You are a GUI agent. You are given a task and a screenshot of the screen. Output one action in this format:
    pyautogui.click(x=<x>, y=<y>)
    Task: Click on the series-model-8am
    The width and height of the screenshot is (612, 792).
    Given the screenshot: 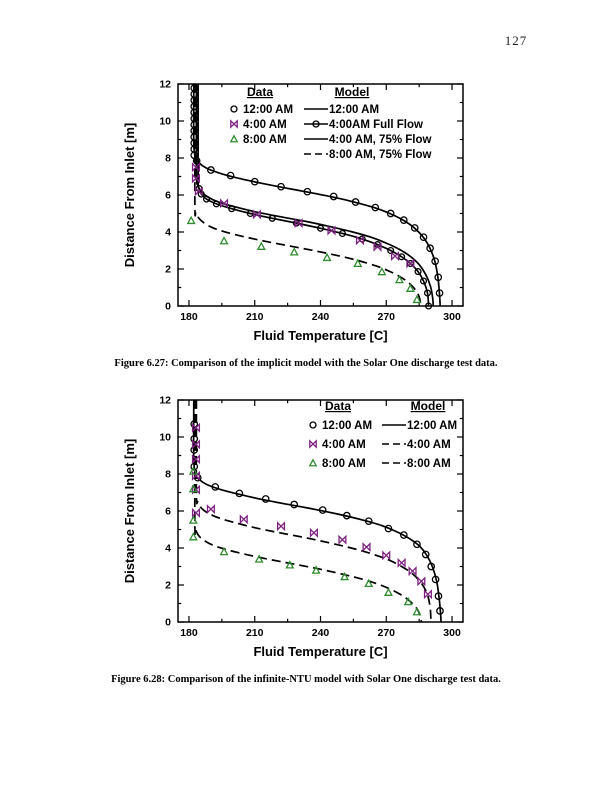 What is the action you would take?
    pyautogui.click(x=308, y=511)
    